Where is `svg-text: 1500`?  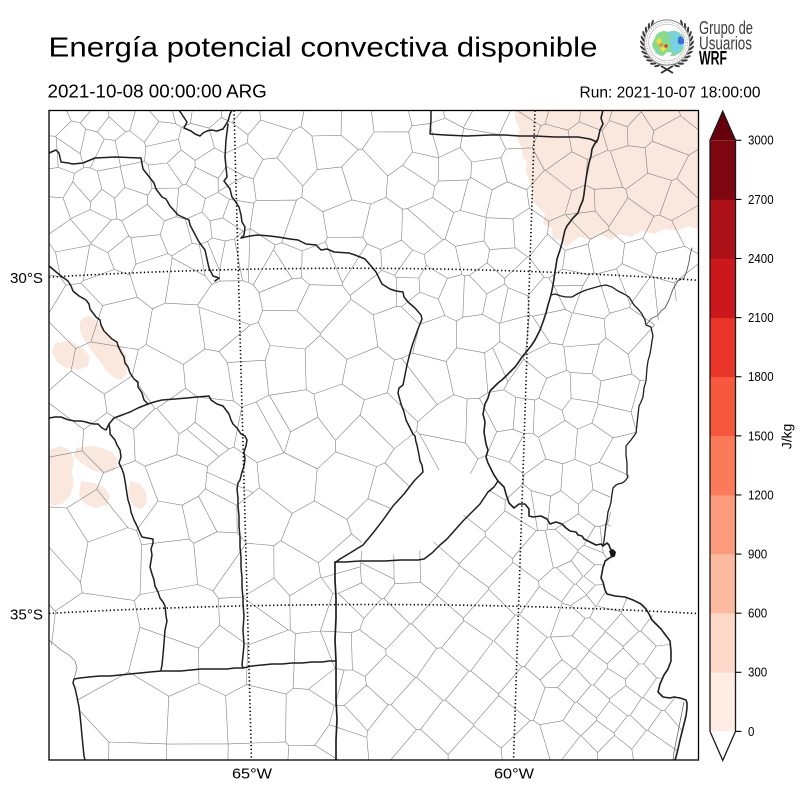 svg-text: 1500 is located at coordinates (761, 436).